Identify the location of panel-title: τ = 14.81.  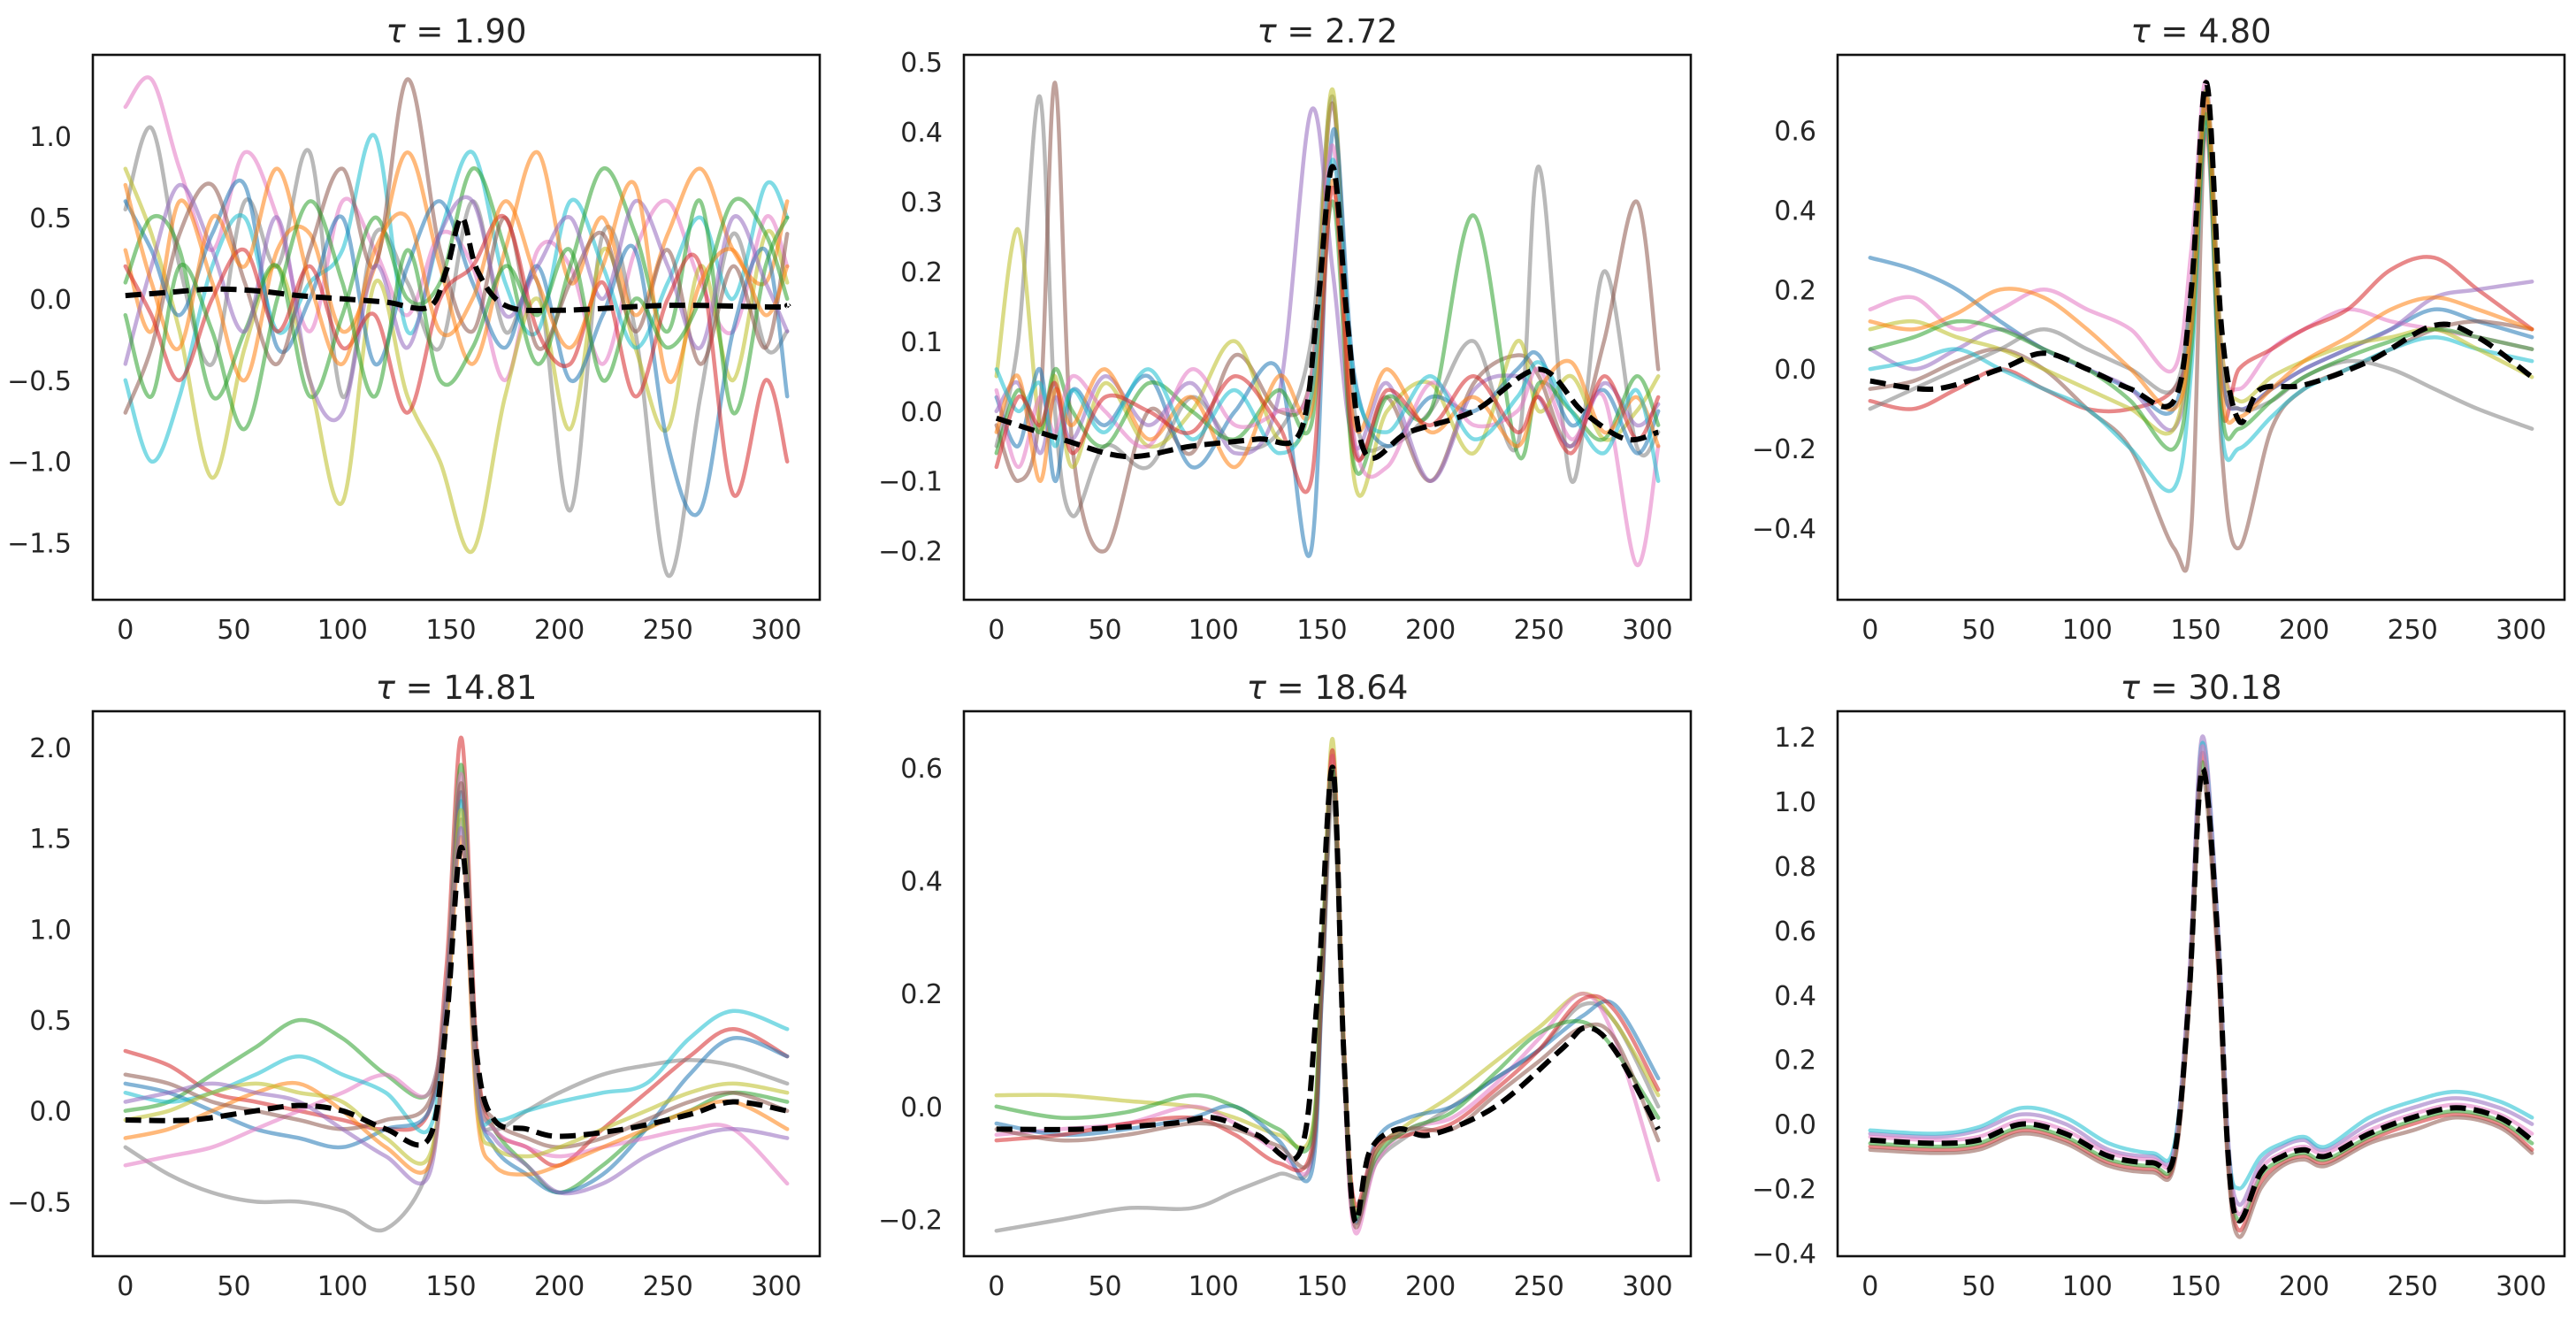
(457, 688).